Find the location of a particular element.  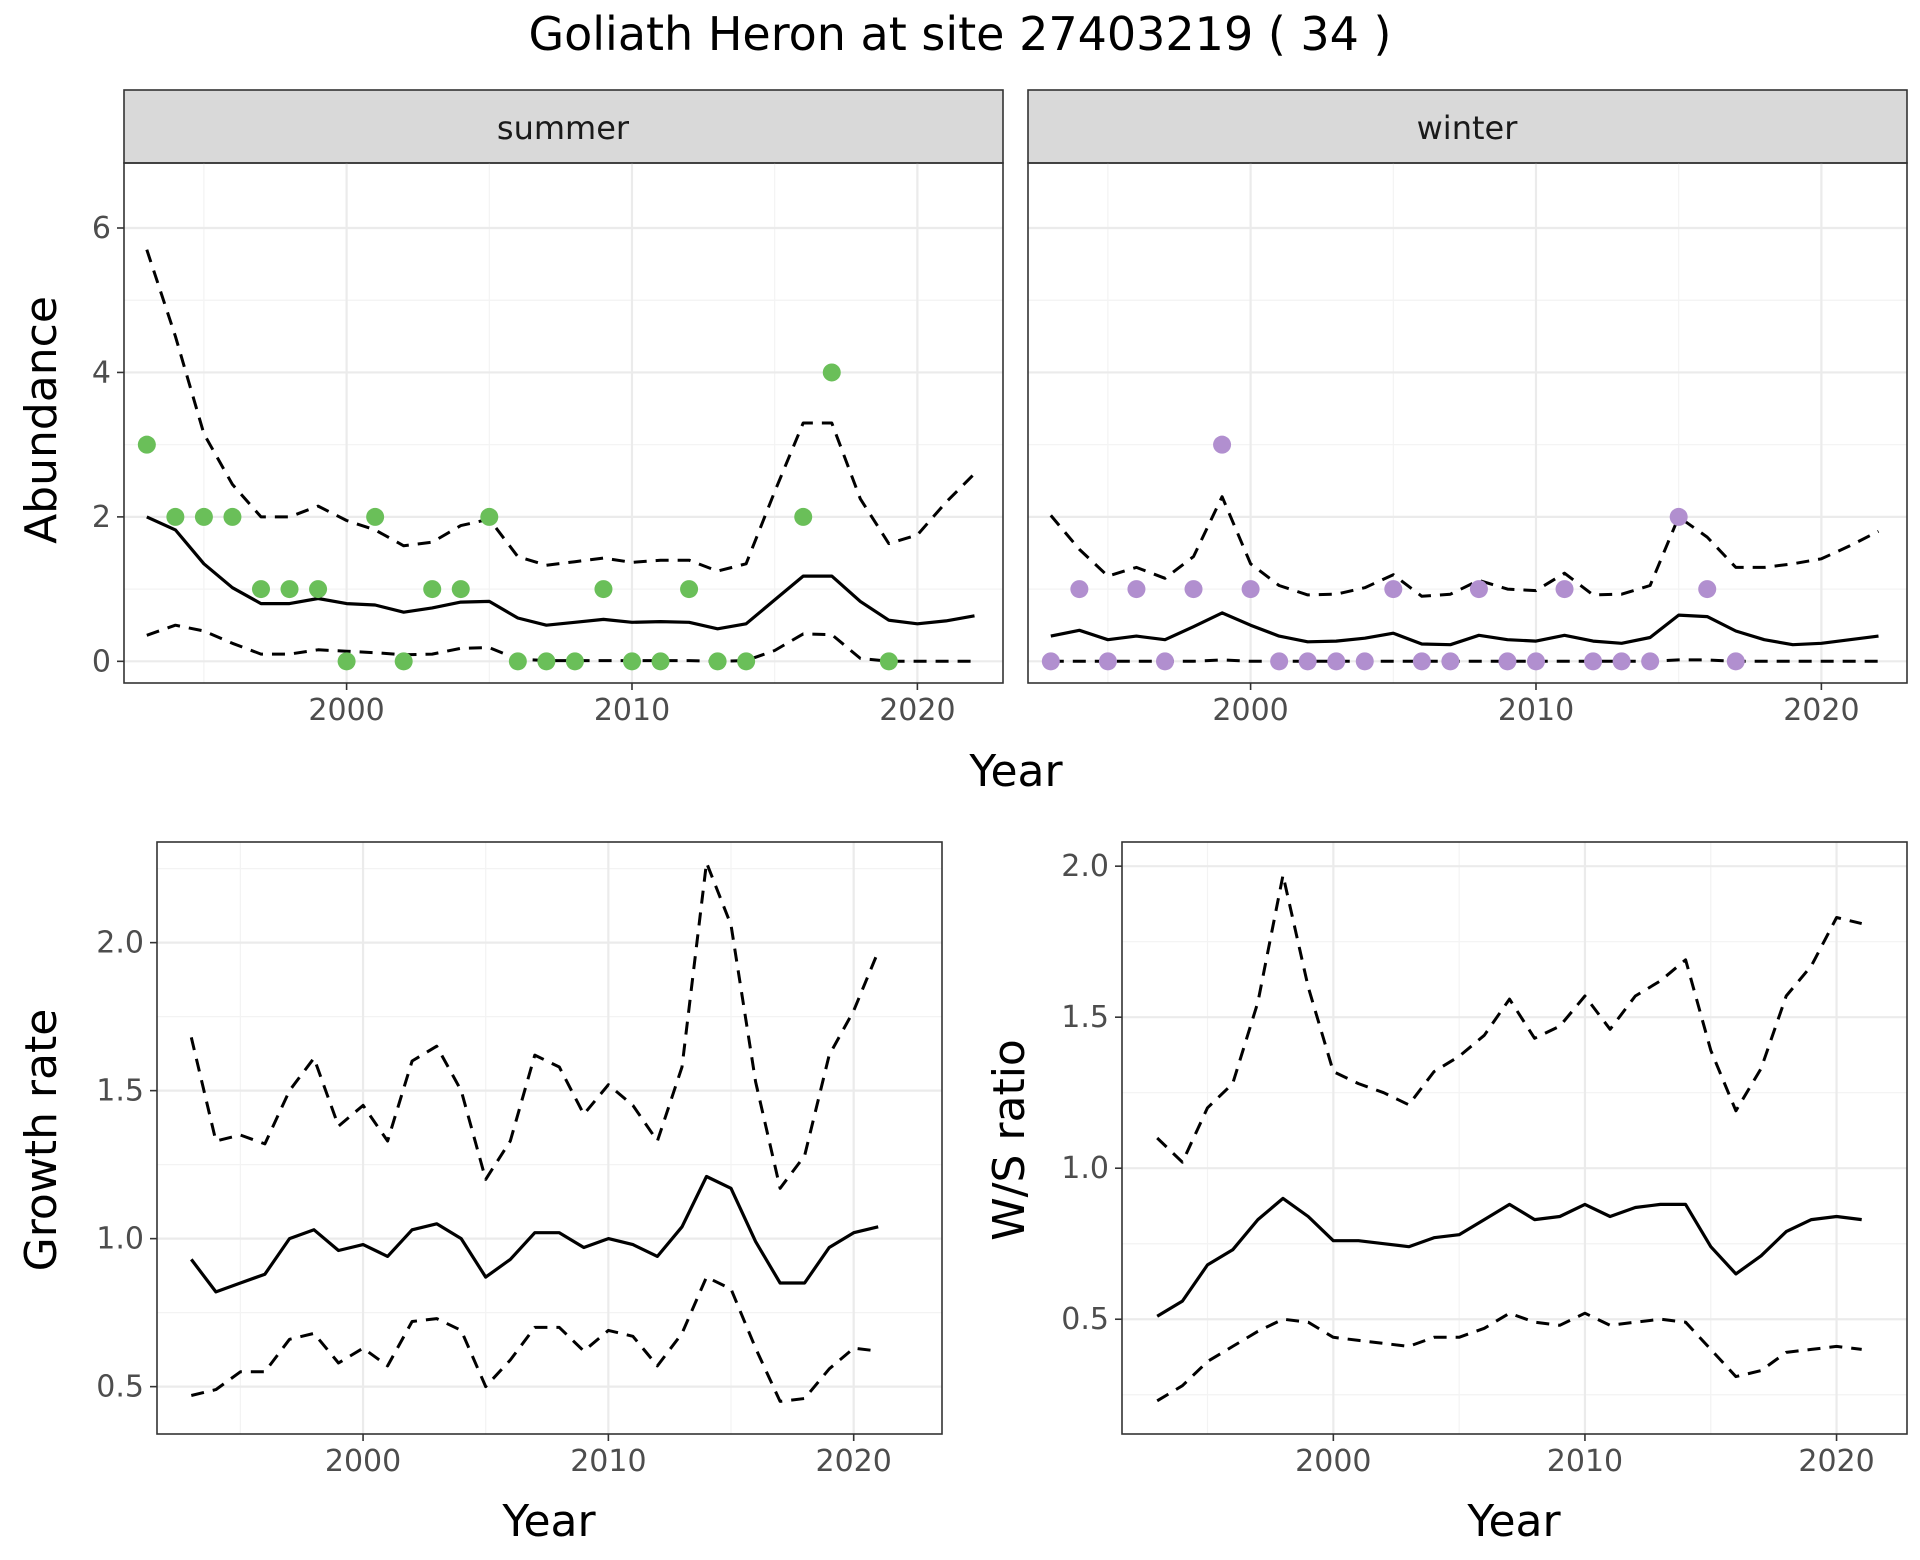

summer-lower-bound-line is located at coordinates (560, 643).